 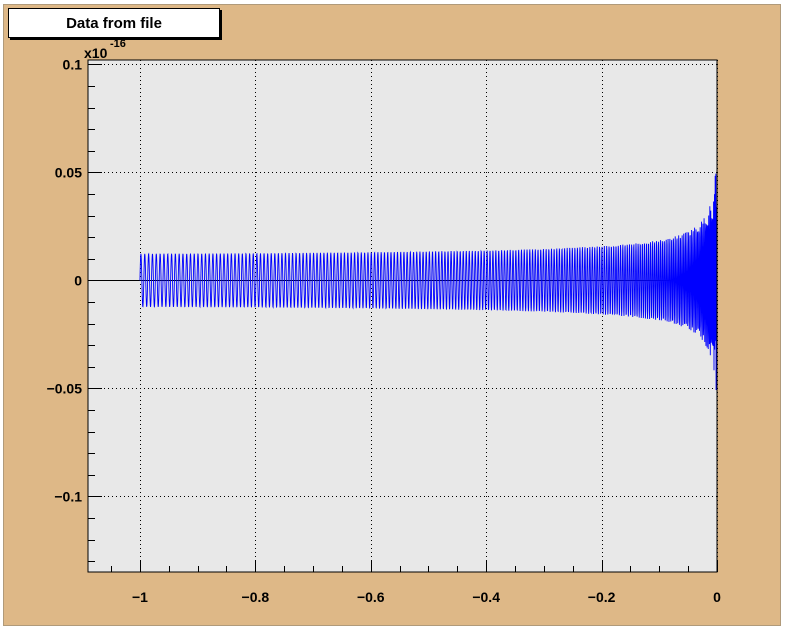 What do you see at coordinates (371, 597) in the screenshot?
I see `x-tick-label: −0.6` at bounding box center [371, 597].